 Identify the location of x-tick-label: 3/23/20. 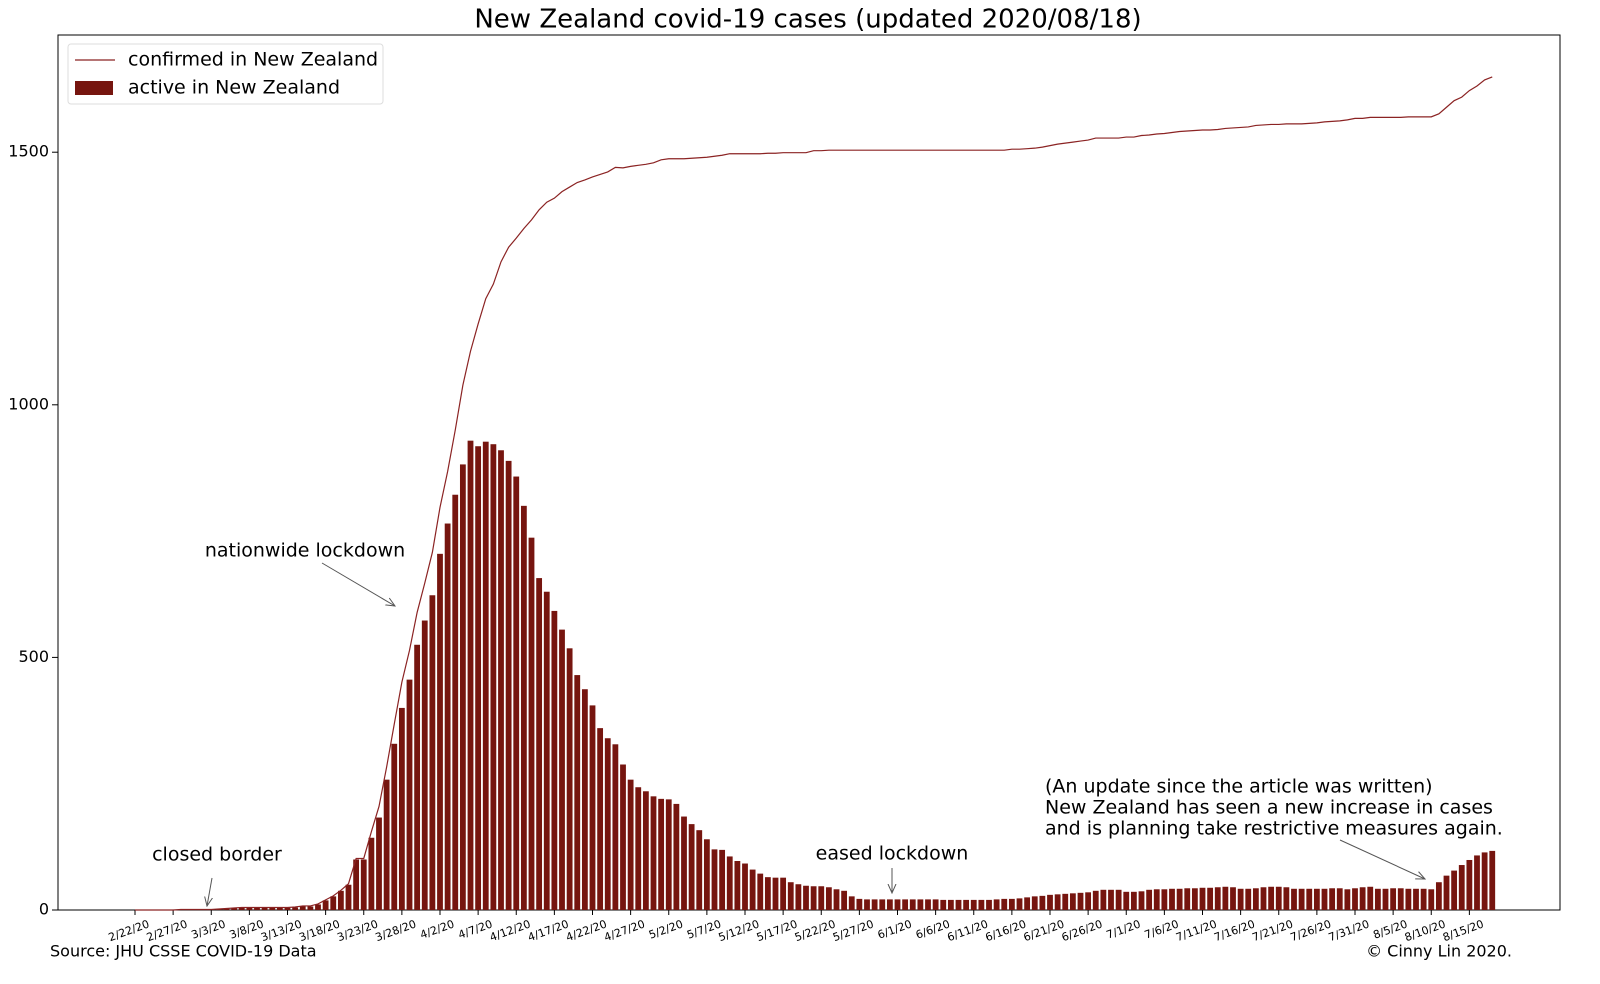
(358, 930).